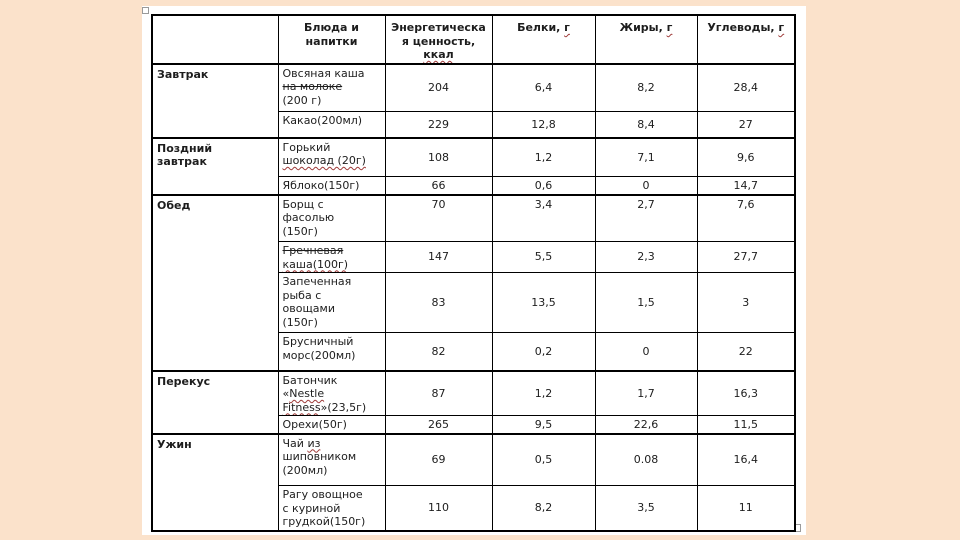 The image size is (960, 540). I want to click on dish-cell: Брусничный морс(200мл), so click(331, 351).